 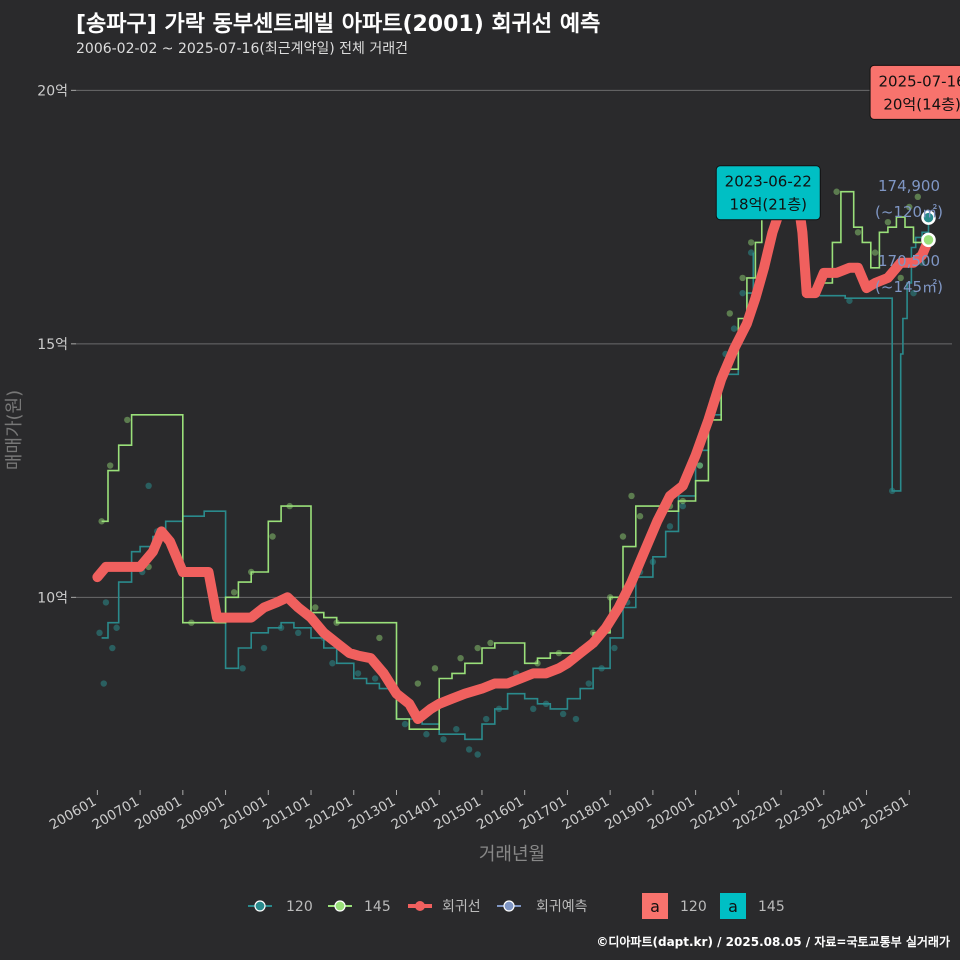 What do you see at coordinates (52, 598) in the screenshot?
I see `y-tick-label-0: 10억` at bounding box center [52, 598].